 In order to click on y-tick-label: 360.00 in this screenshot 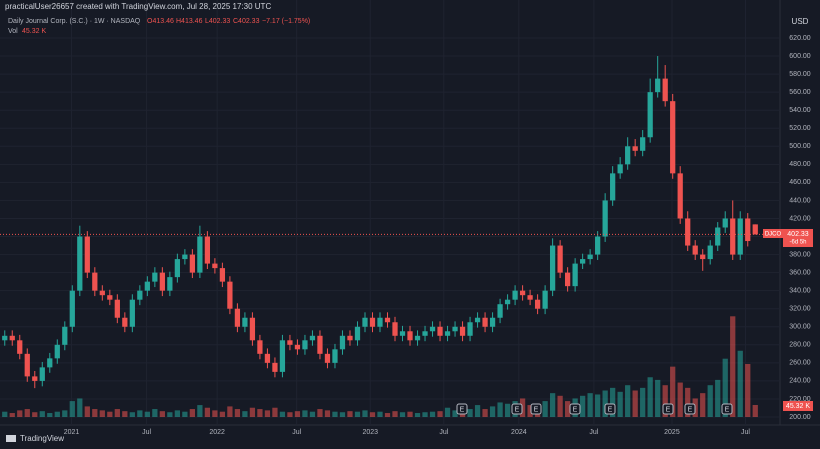, I will do `click(800, 272)`.